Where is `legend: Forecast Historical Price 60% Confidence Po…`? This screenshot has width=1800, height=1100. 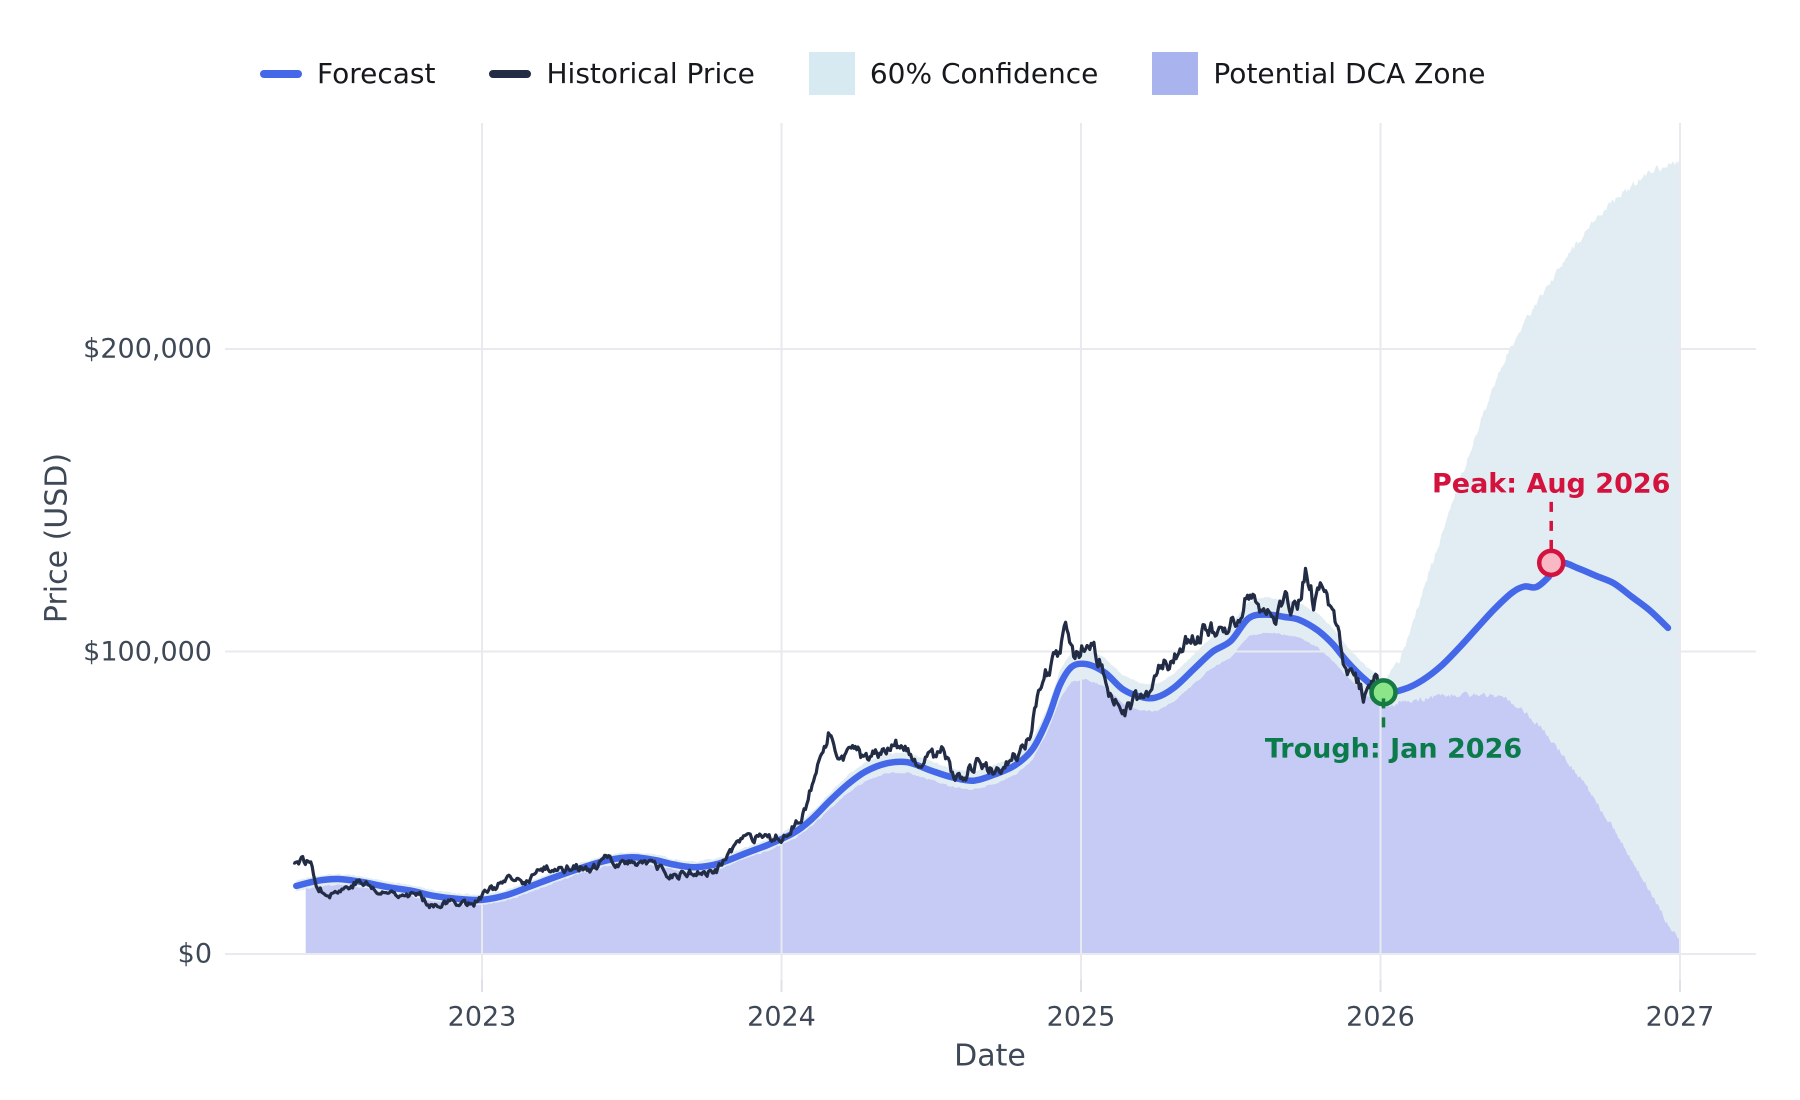
legend: Forecast Historical Price 60% Confidence Po… is located at coordinates (872, 73).